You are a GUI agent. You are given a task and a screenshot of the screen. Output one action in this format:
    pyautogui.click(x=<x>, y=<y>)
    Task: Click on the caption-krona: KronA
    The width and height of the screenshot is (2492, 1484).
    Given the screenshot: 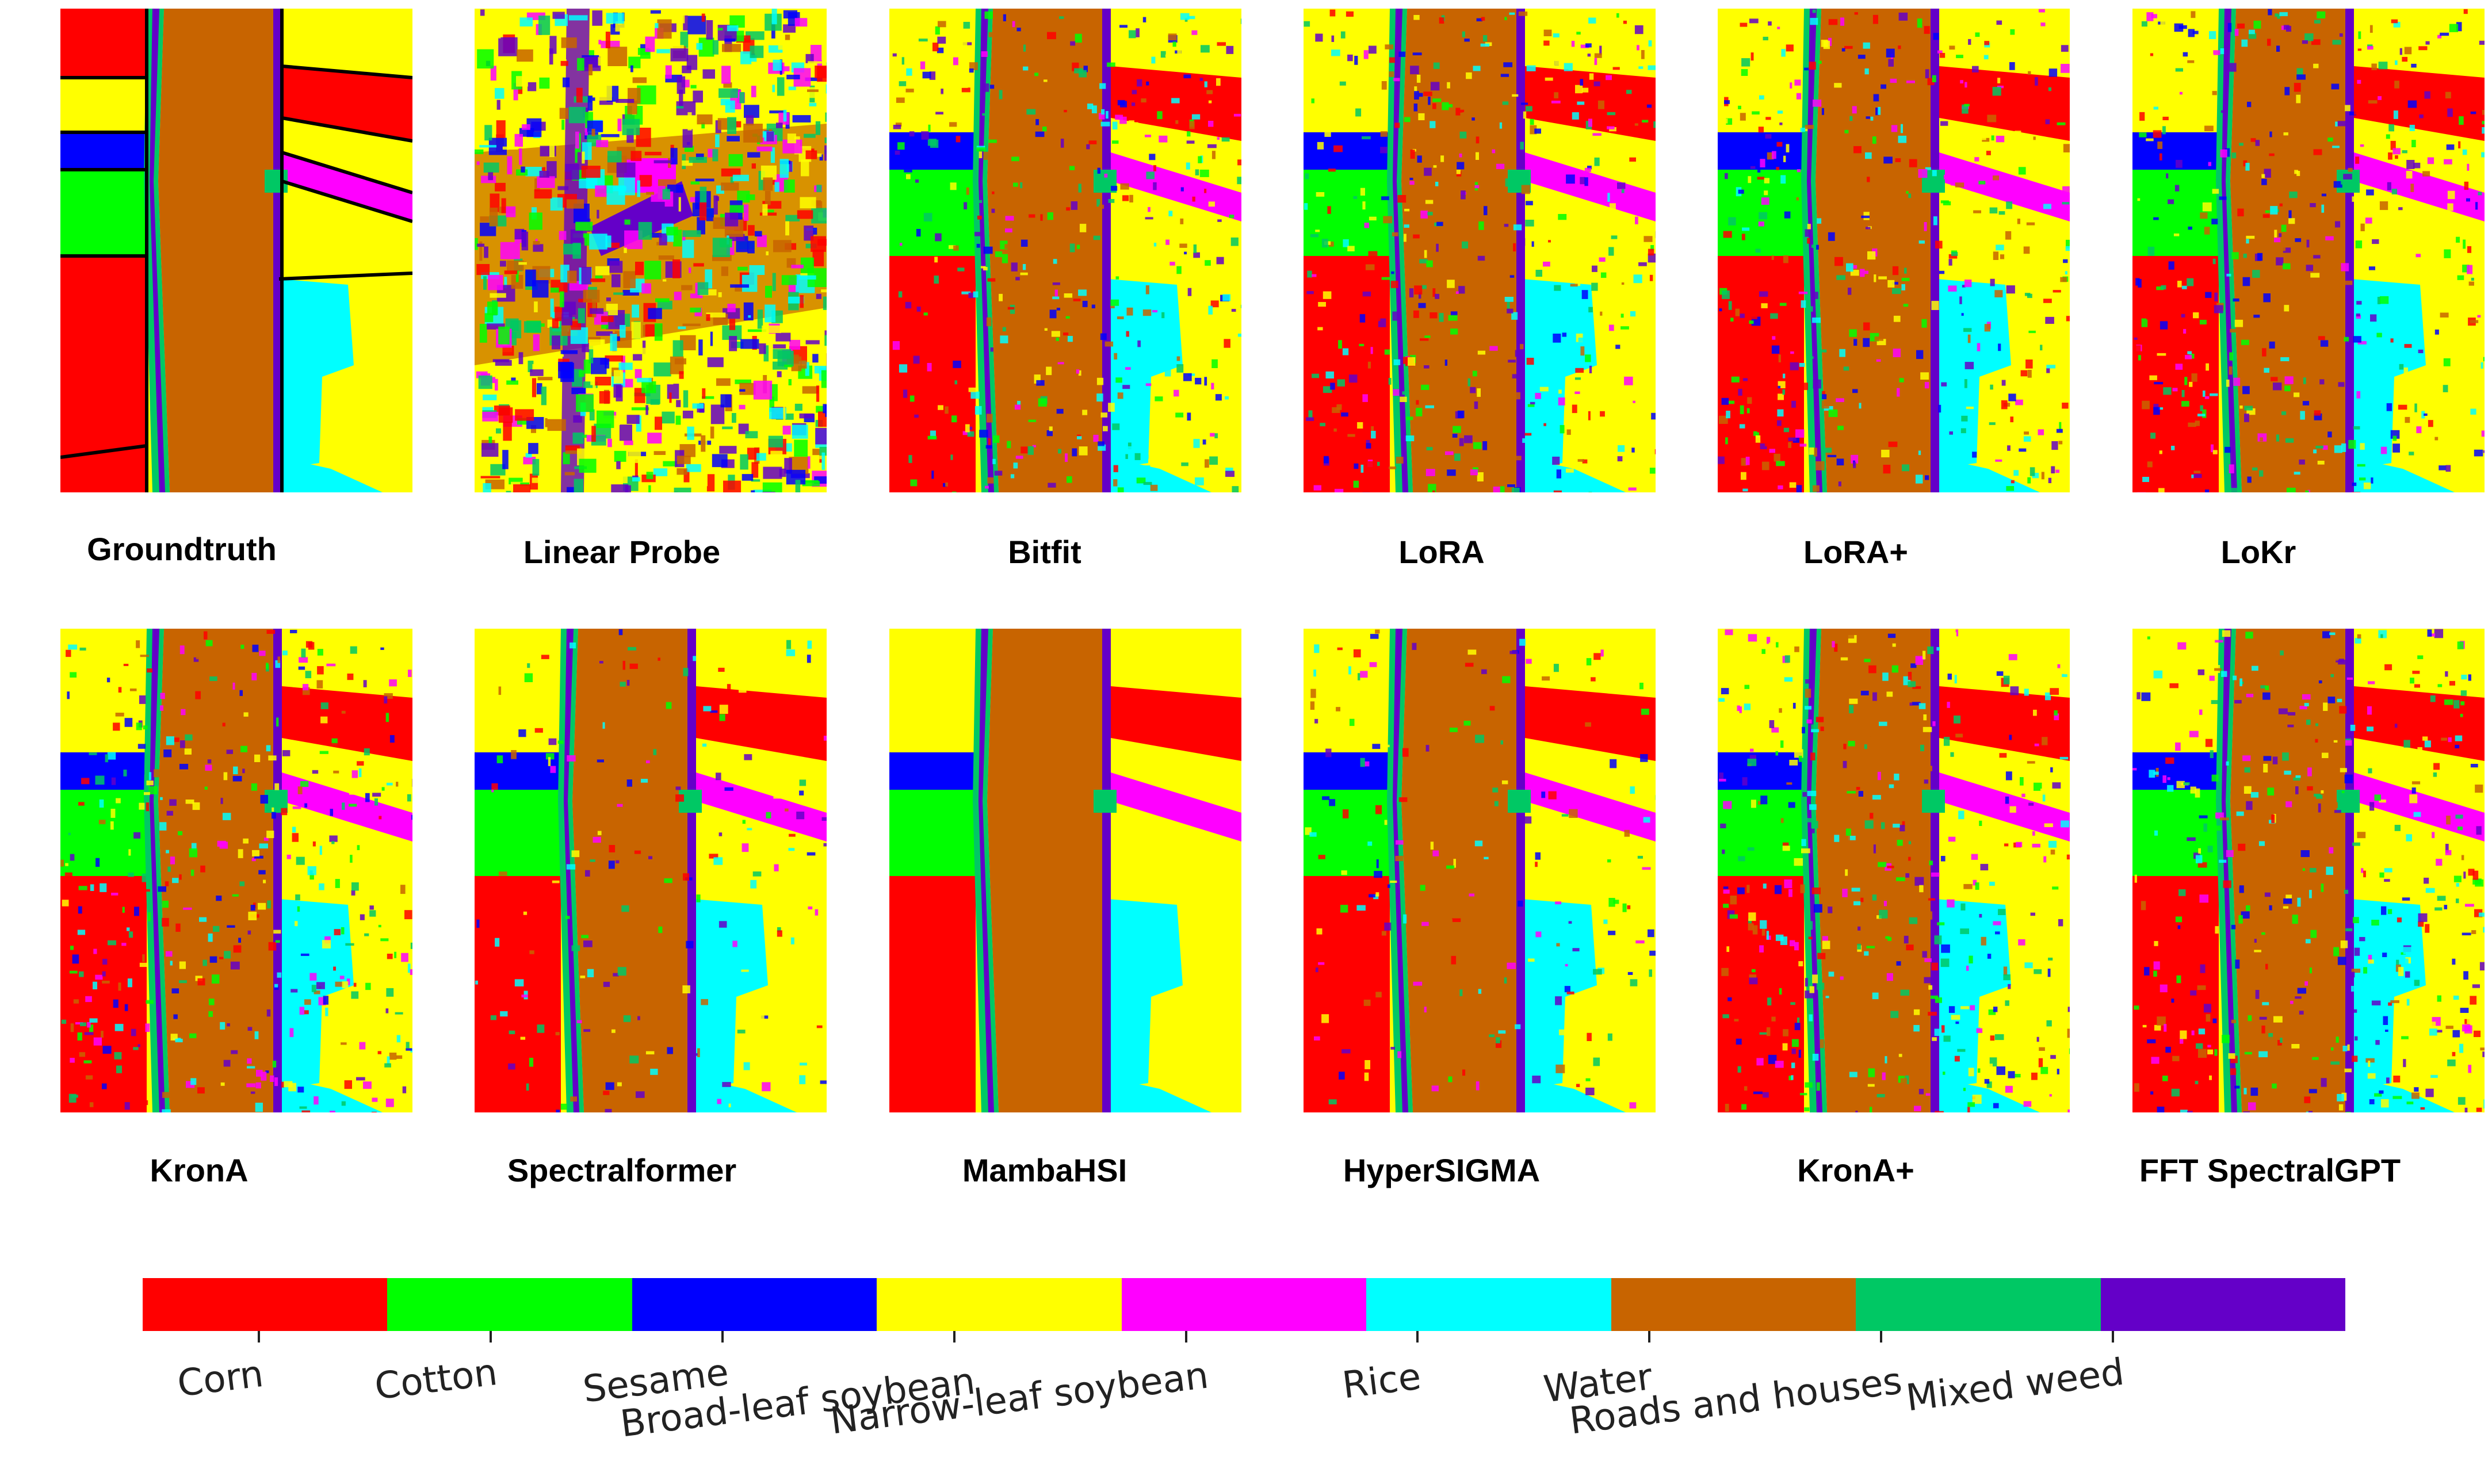 What is the action you would take?
    pyautogui.click(x=199, y=1170)
    